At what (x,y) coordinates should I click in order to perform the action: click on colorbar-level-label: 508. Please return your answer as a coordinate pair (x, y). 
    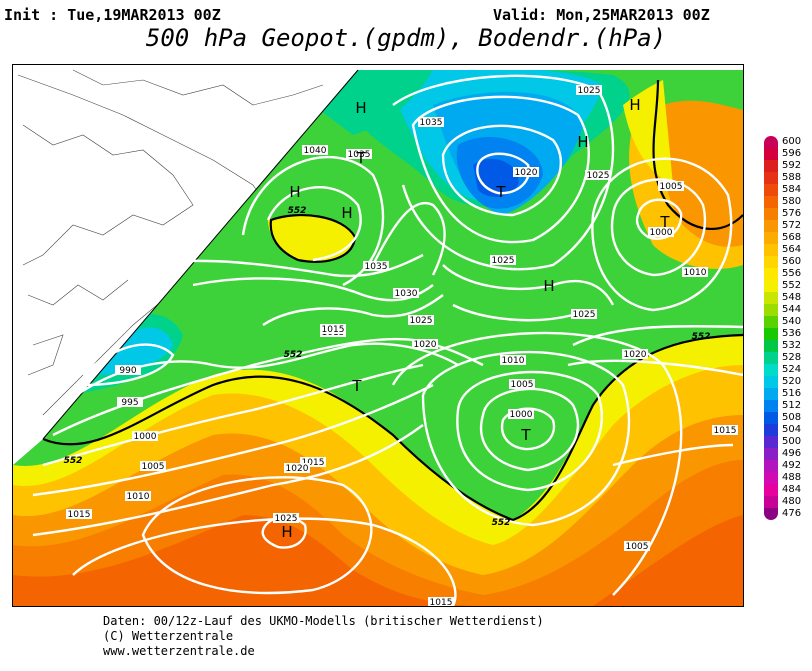
    Looking at the image, I should click on (792, 417).